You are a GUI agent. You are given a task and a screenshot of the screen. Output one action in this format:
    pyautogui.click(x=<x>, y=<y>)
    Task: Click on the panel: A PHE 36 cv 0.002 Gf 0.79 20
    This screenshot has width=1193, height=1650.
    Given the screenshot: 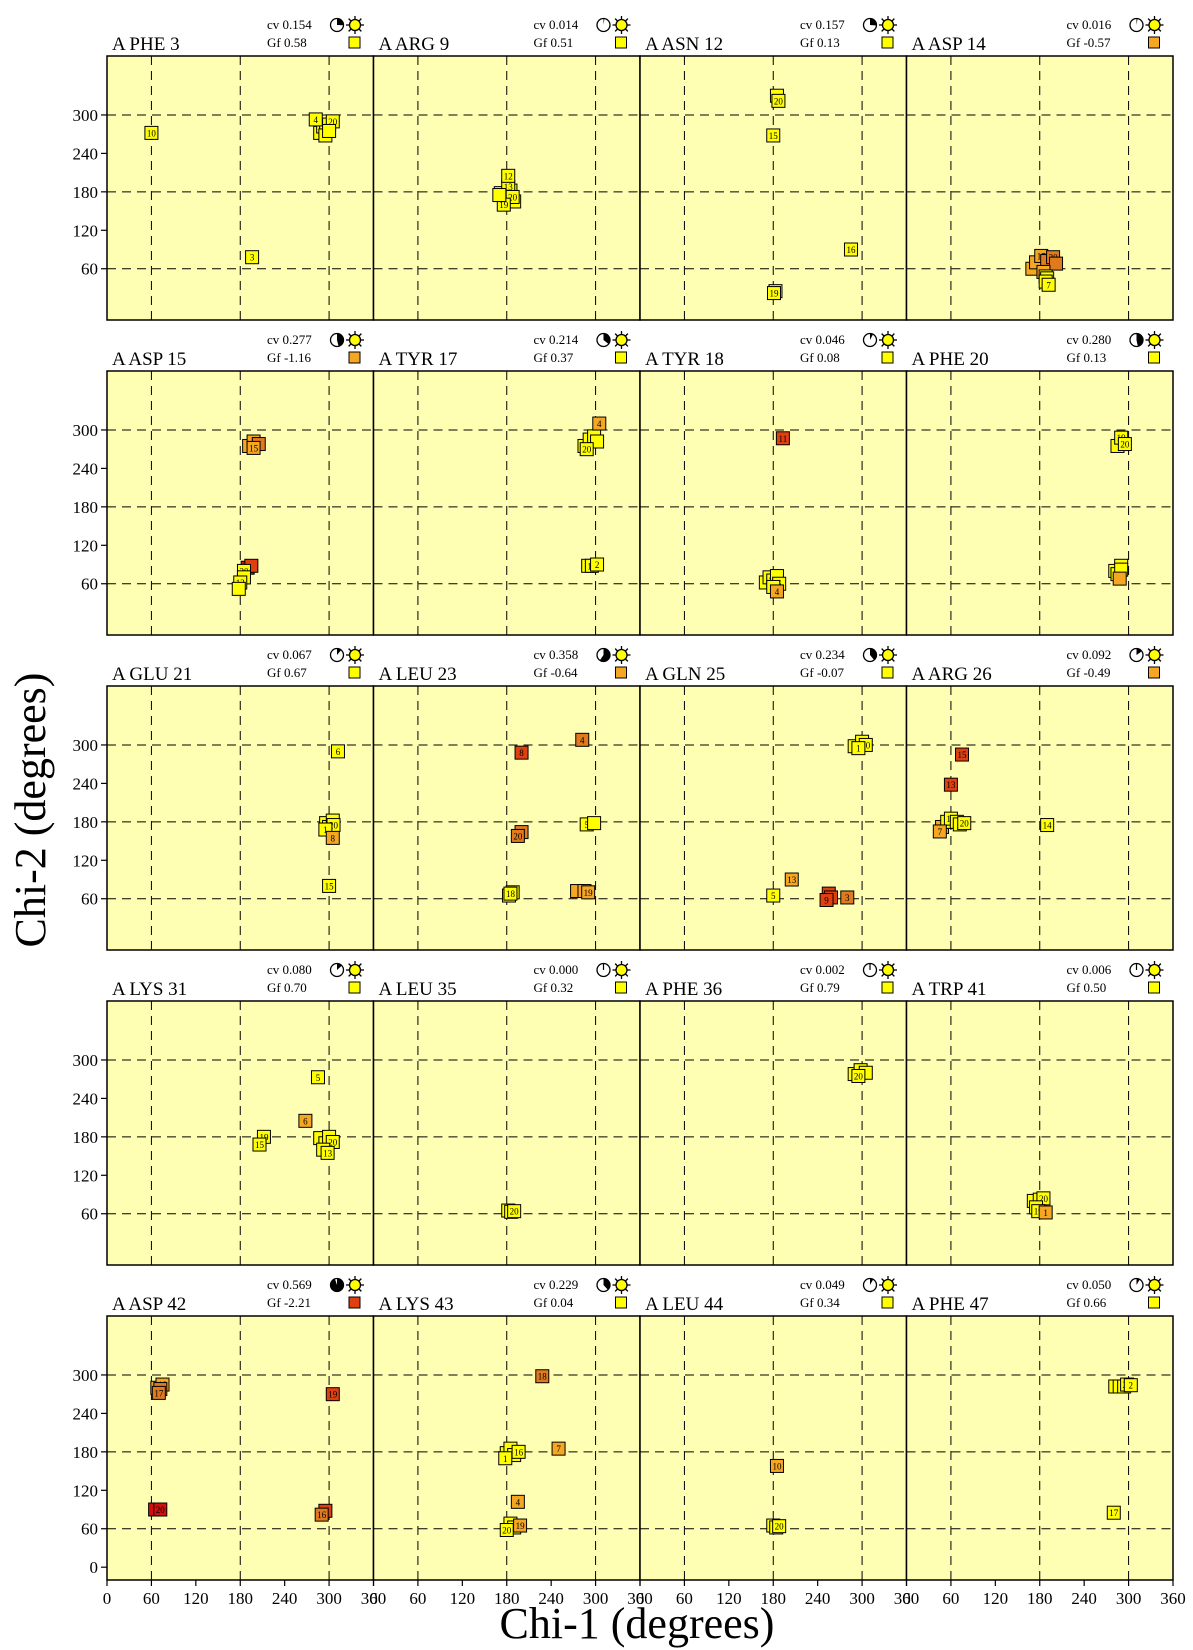 What is the action you would take?
    pyautogui.click(x=773, y=1113)
    